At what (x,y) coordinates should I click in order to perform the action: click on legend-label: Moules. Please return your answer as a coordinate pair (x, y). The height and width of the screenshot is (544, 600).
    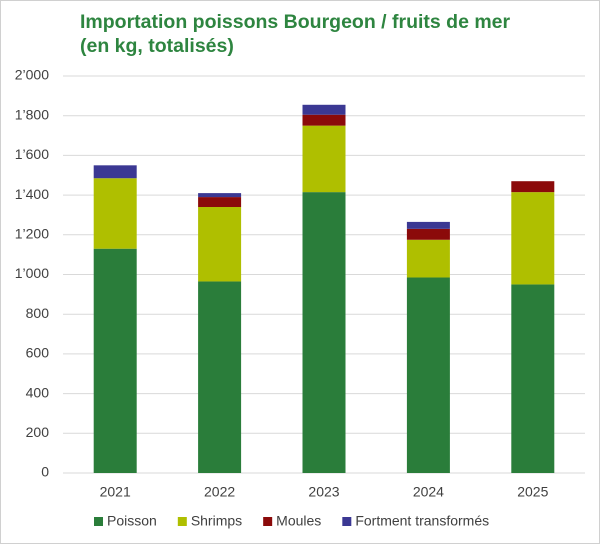
    Looking at the image, I should click on (298, 521).